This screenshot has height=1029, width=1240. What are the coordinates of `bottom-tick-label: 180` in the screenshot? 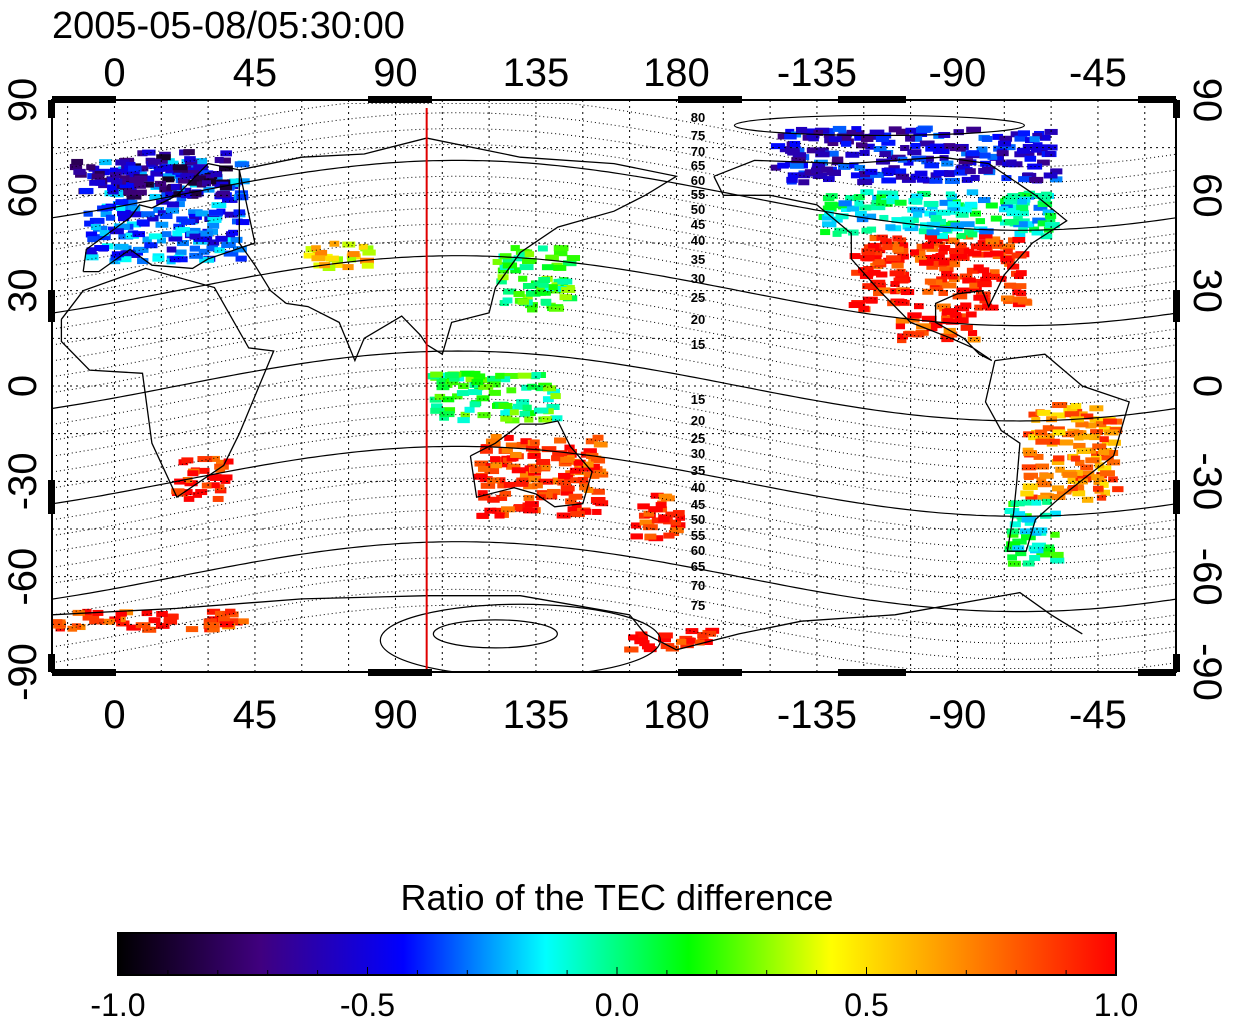 It's located at (676, 715).